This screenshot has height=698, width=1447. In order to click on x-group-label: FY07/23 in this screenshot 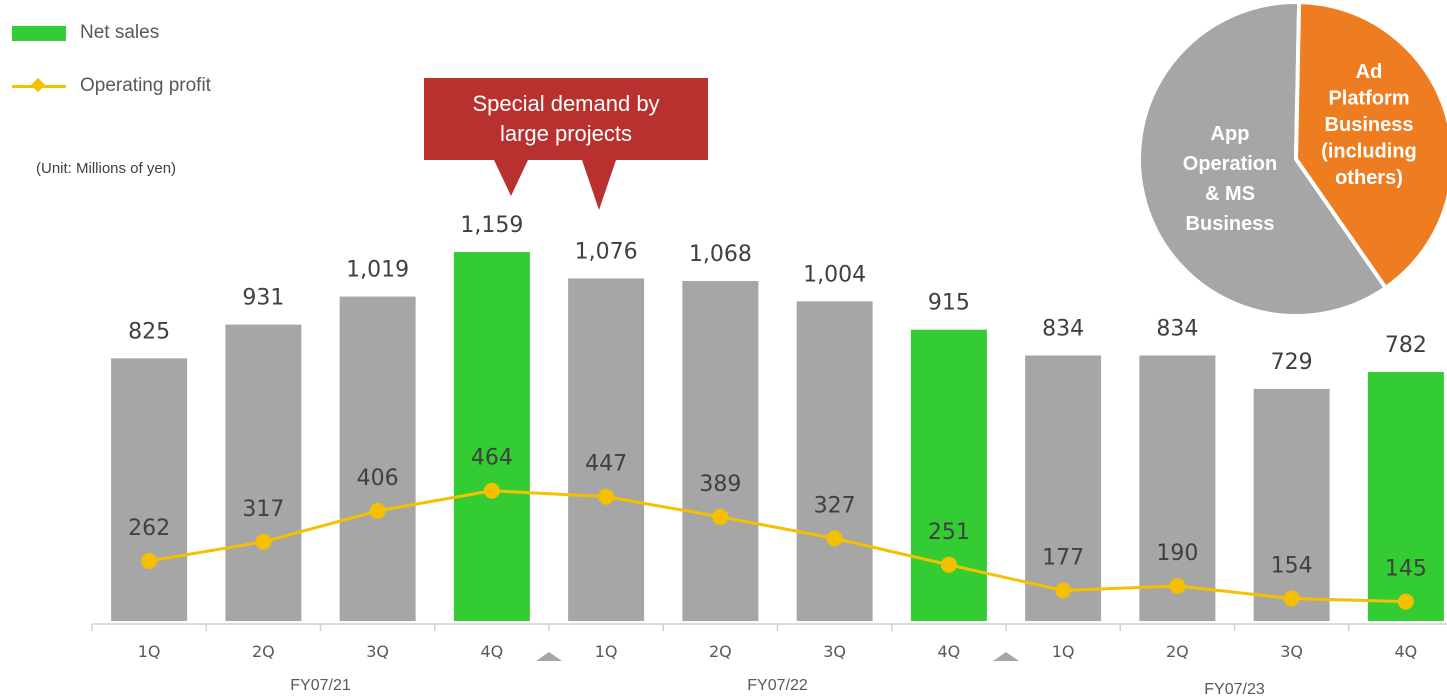, I will do `click(1234, 689)`.